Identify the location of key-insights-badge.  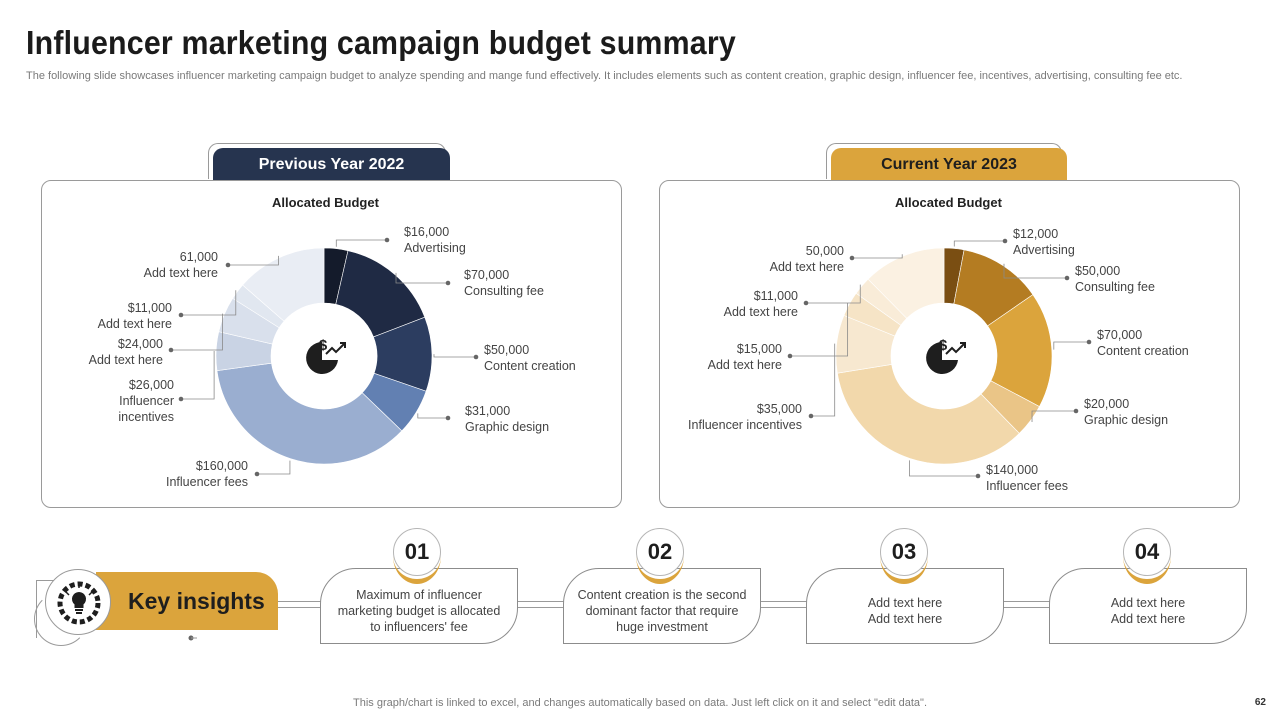
(187, 601).